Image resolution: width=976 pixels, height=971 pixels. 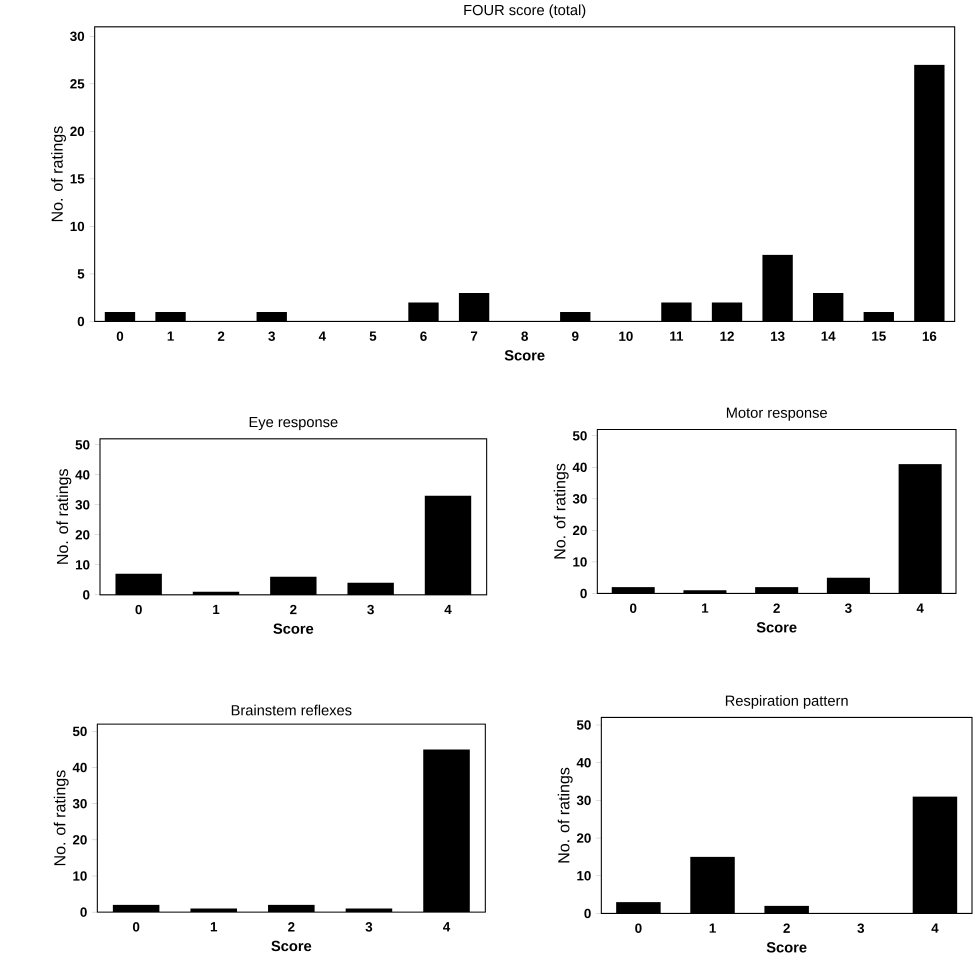 What do you see at coordinates (474, 336) in the screenshot?
I see `x-tick-label: 7` at bounding box center [474, 336].